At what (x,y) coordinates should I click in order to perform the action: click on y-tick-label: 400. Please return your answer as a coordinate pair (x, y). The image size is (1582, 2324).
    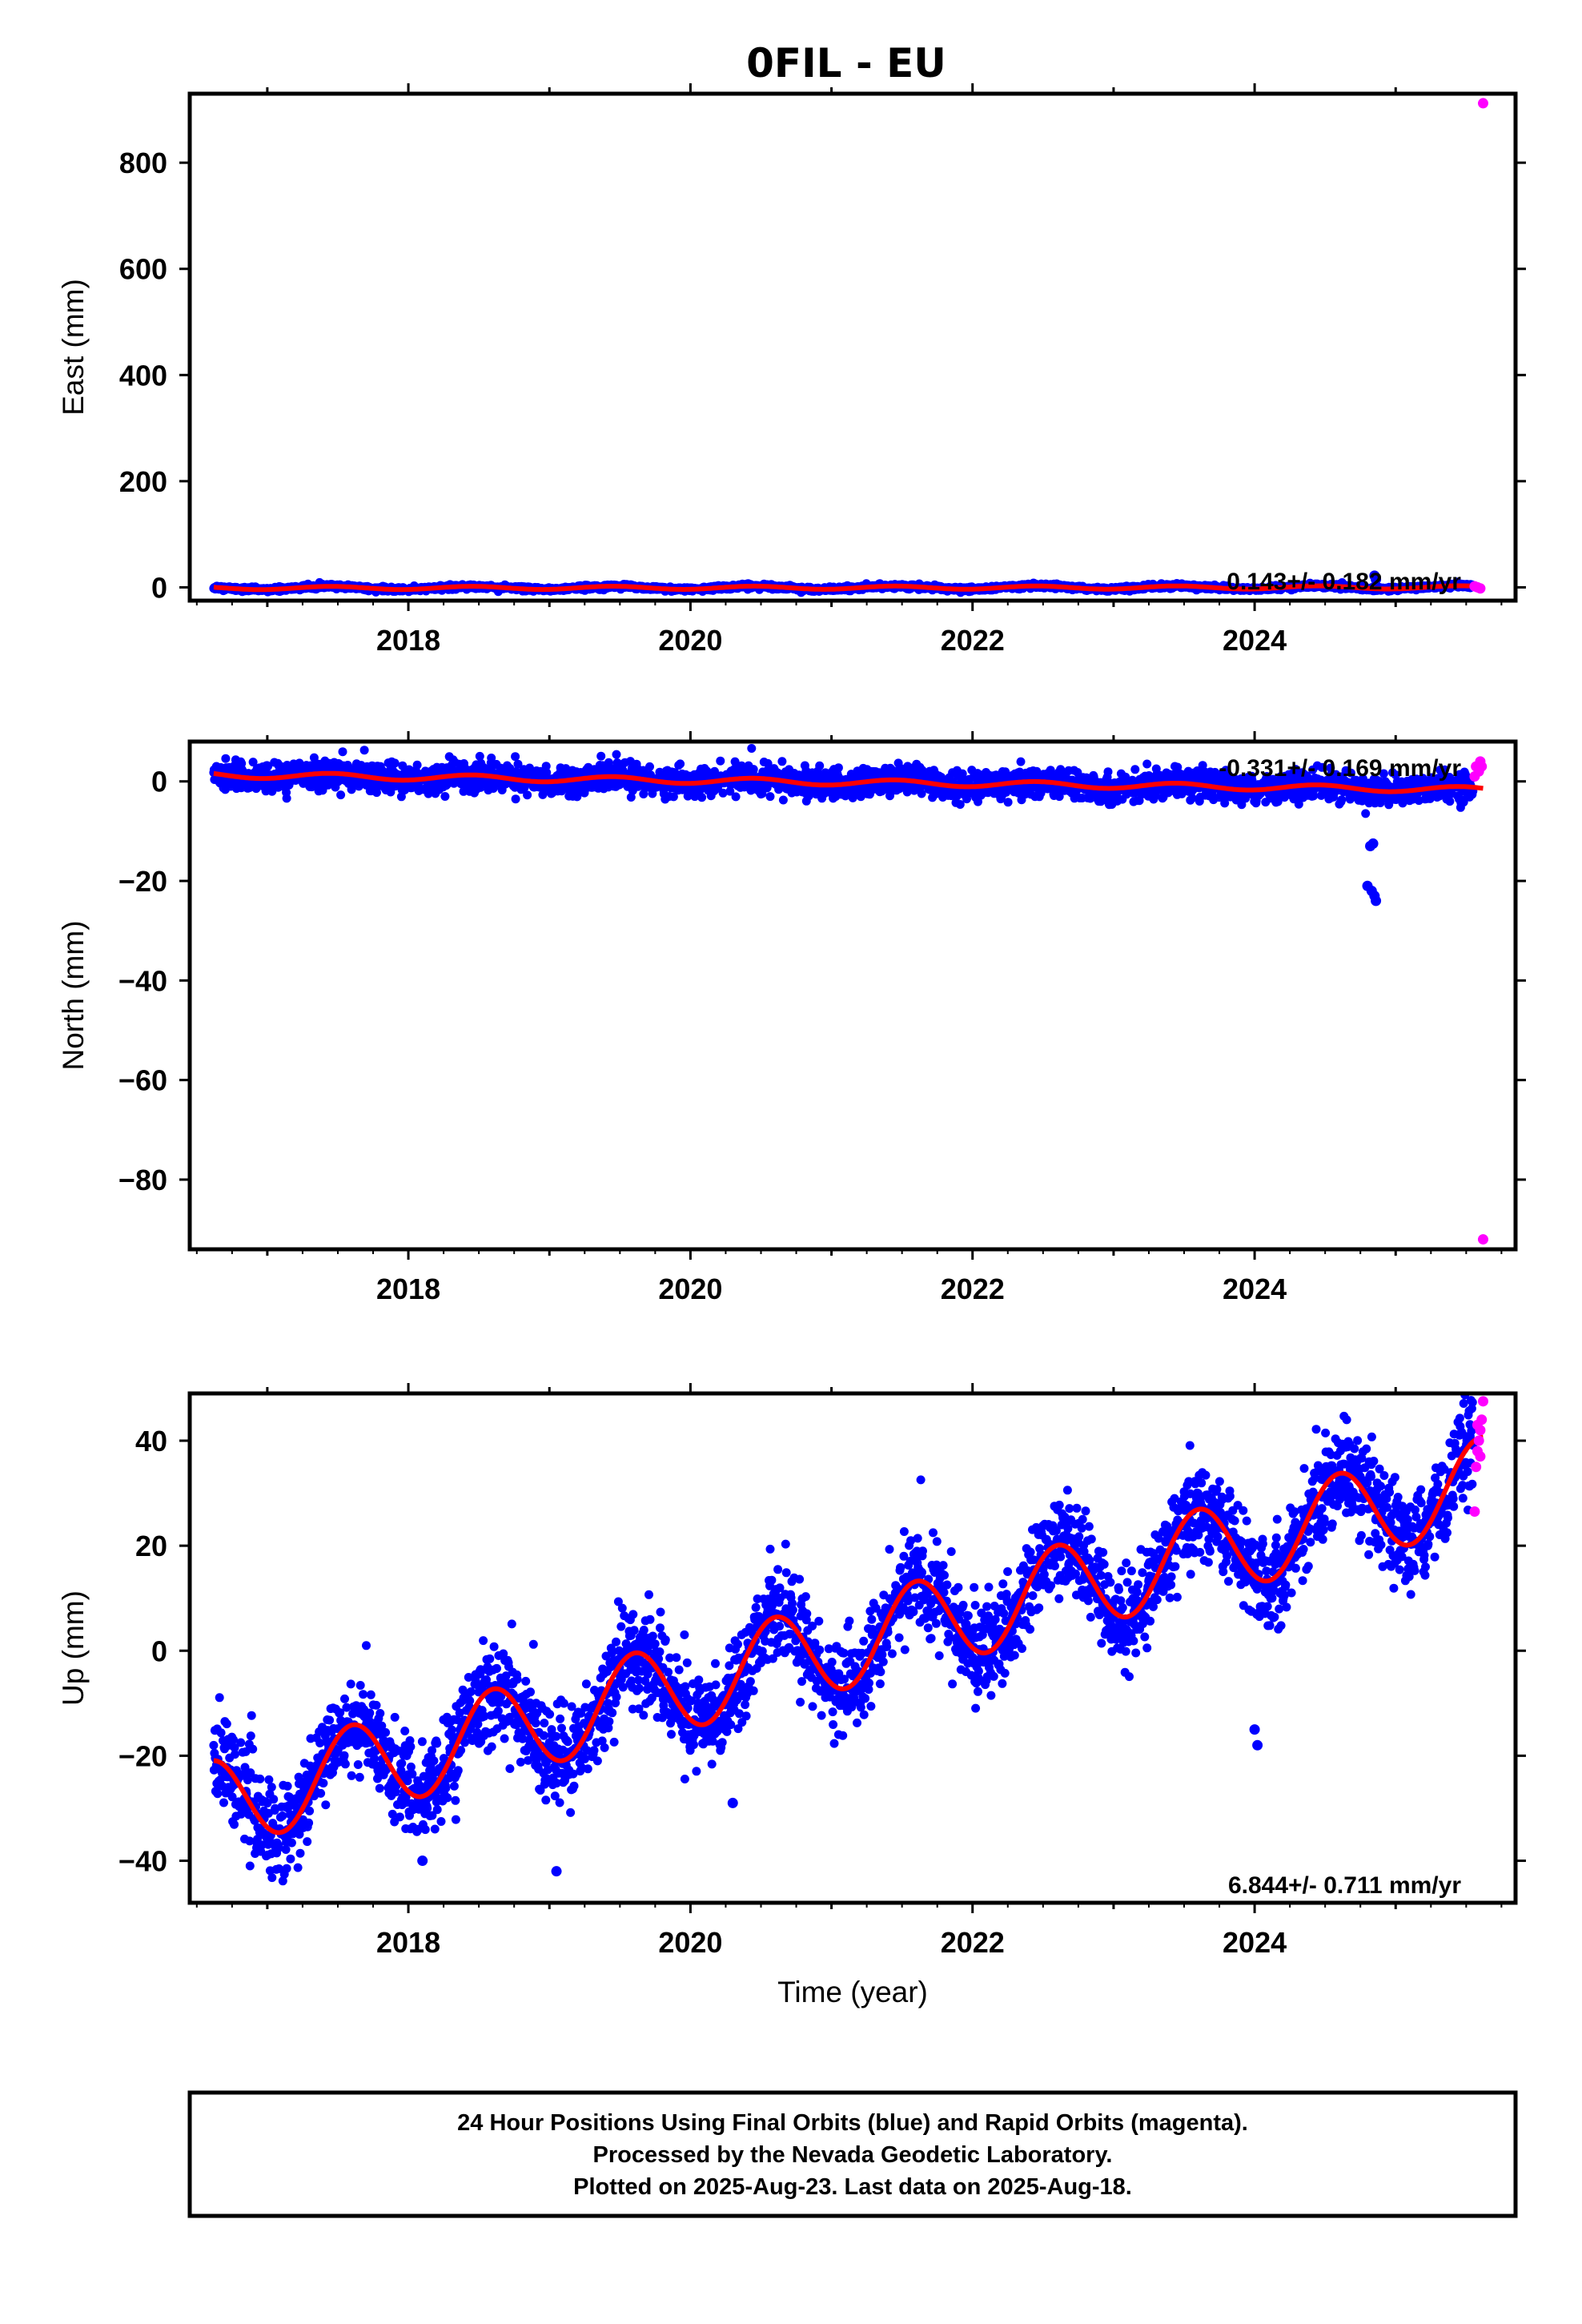
    Looking at the image, I should click on (143, 375).